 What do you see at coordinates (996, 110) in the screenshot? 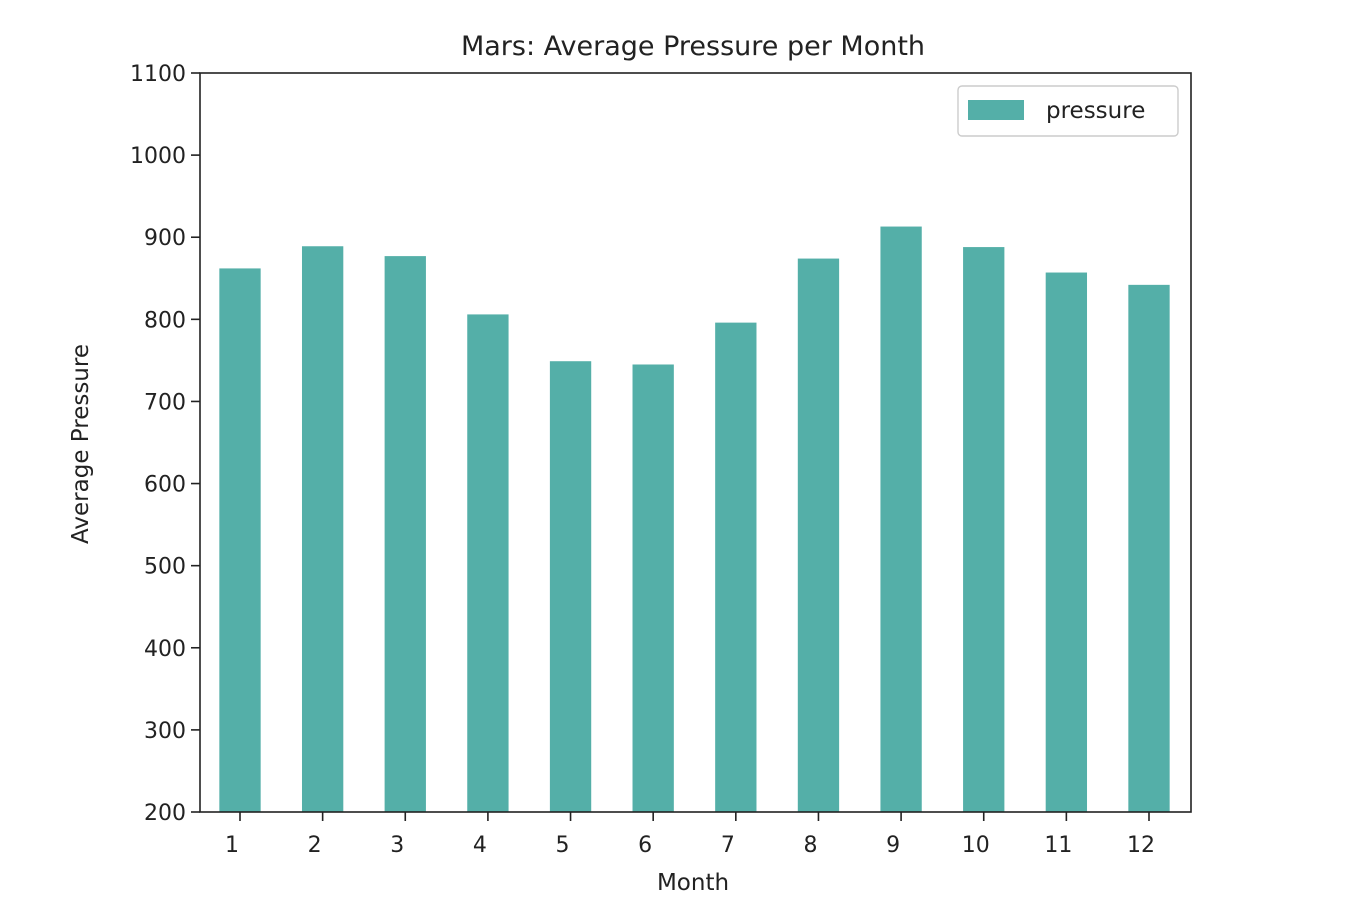
I see `legend-swatch` at bounding box center [996, 110].